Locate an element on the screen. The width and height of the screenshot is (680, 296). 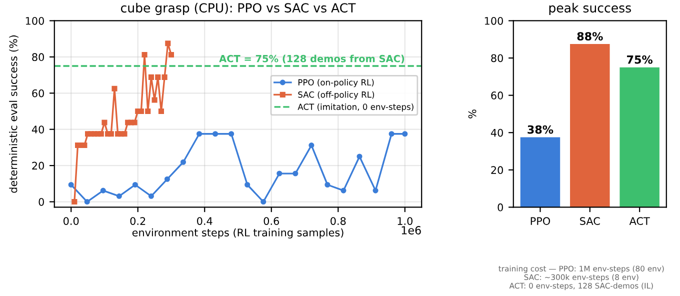
x-tick-label: 1.0 is located at coordinates (405, 221).